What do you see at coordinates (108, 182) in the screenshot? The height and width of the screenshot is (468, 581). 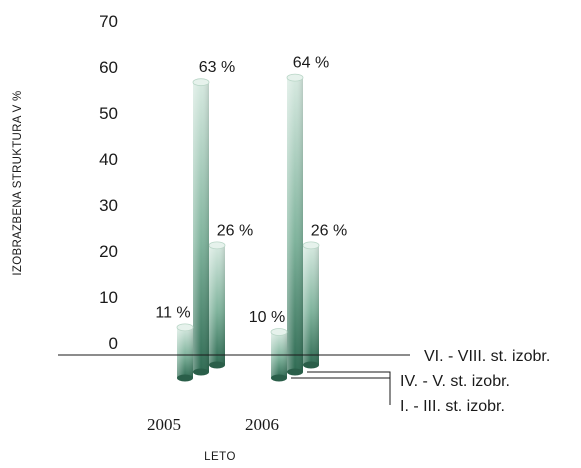 I see `y-axis-ticks: 70 60 50 40 30 20 10 0` at bounding box center [108, 182].